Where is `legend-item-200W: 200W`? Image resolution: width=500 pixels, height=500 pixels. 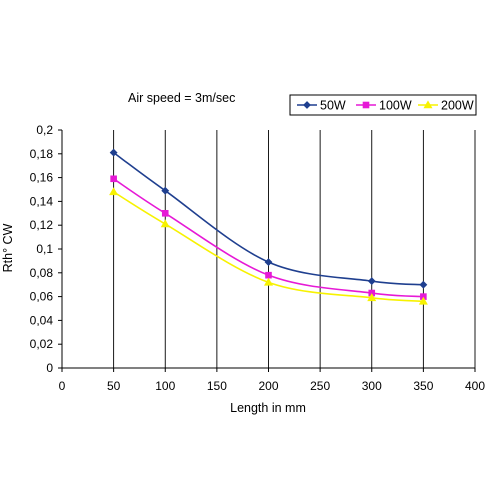
legend-item-200W: 200W is located at coordinates (446, 106).